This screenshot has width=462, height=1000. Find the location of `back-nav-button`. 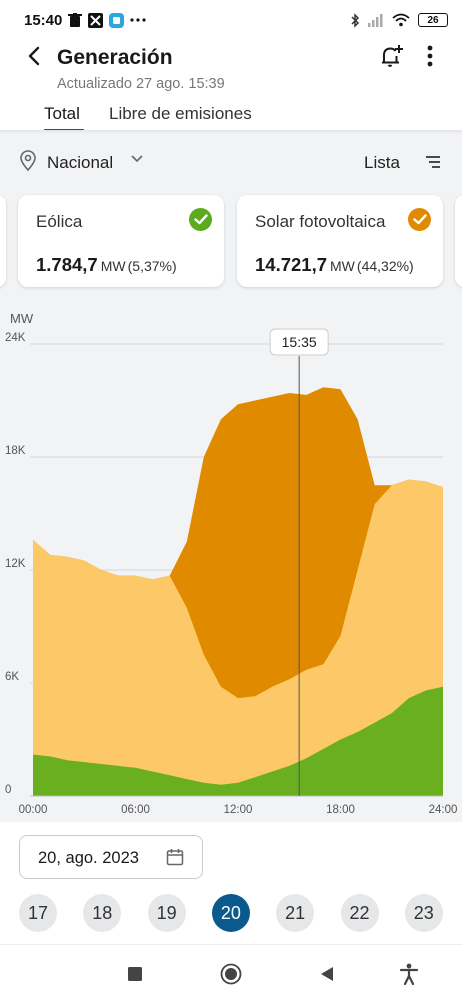

back-nav-button is located at coordinates (327, 974).